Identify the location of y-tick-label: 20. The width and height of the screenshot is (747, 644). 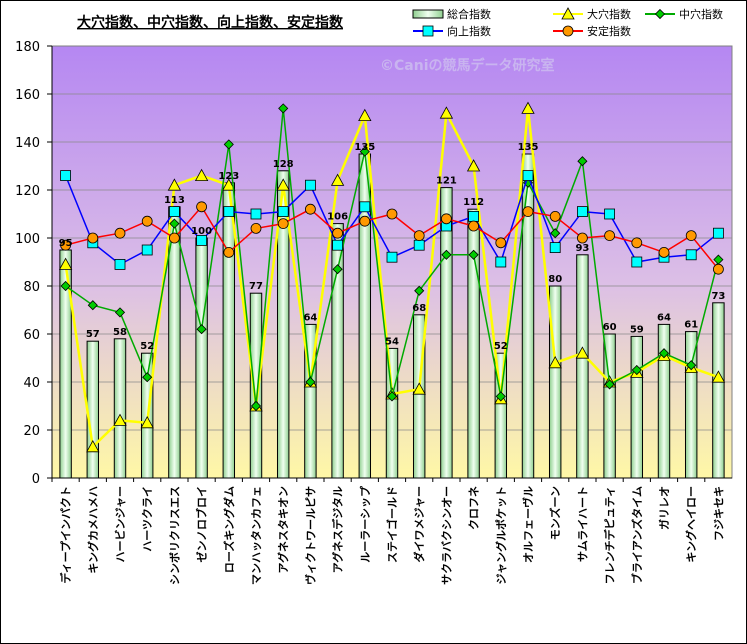
(31, 431).